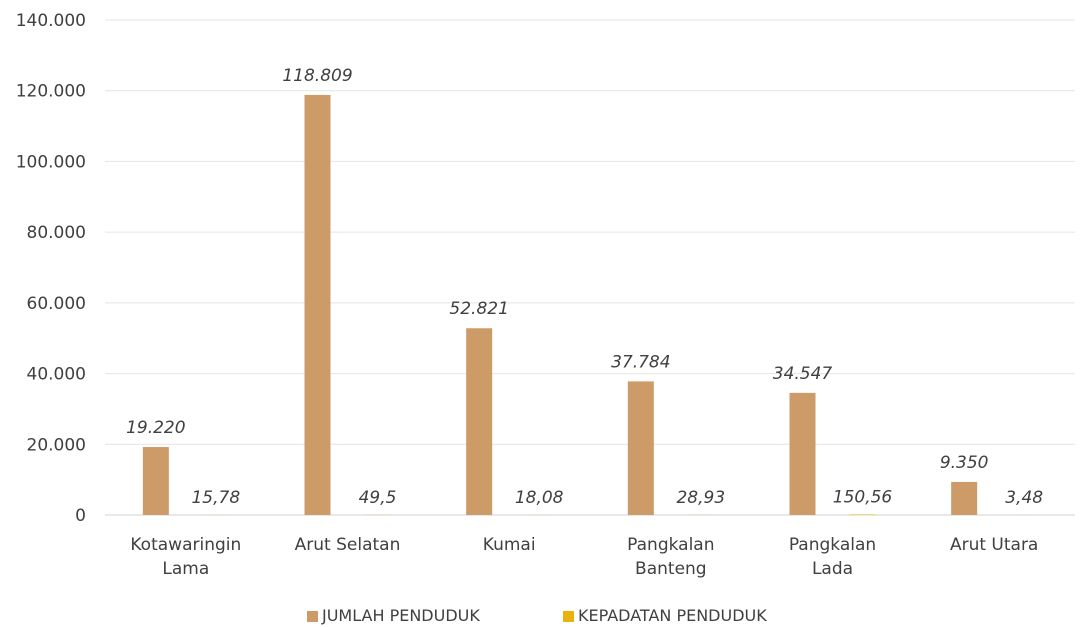 The height and width of the screenshot is (627, 1090). I want to click on data-label-kepadatan-penduduk: 3,48, so click(1024, 498).